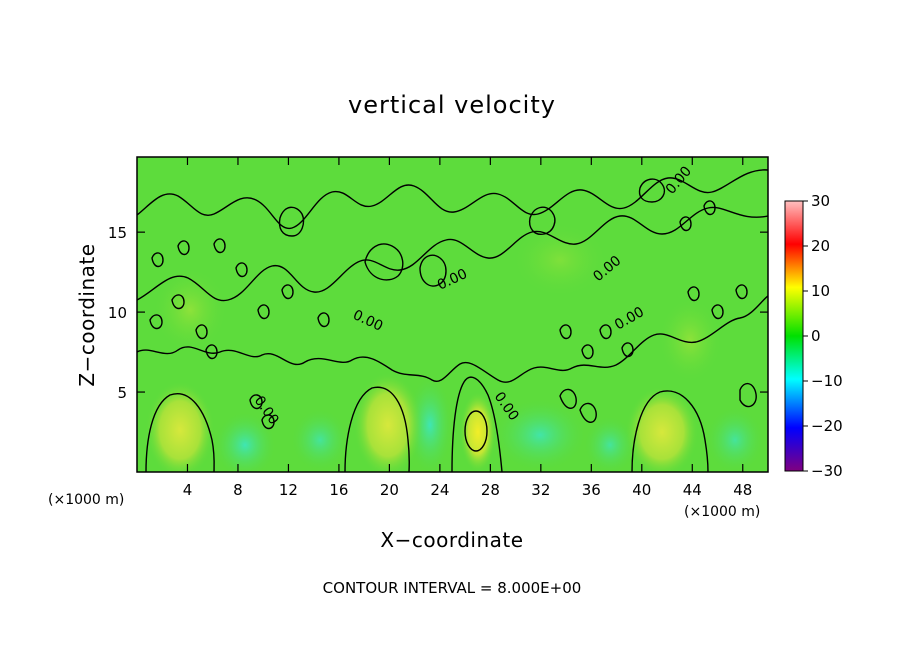  I want to click on colorbar-tick-label: −30, so click(827, 471).